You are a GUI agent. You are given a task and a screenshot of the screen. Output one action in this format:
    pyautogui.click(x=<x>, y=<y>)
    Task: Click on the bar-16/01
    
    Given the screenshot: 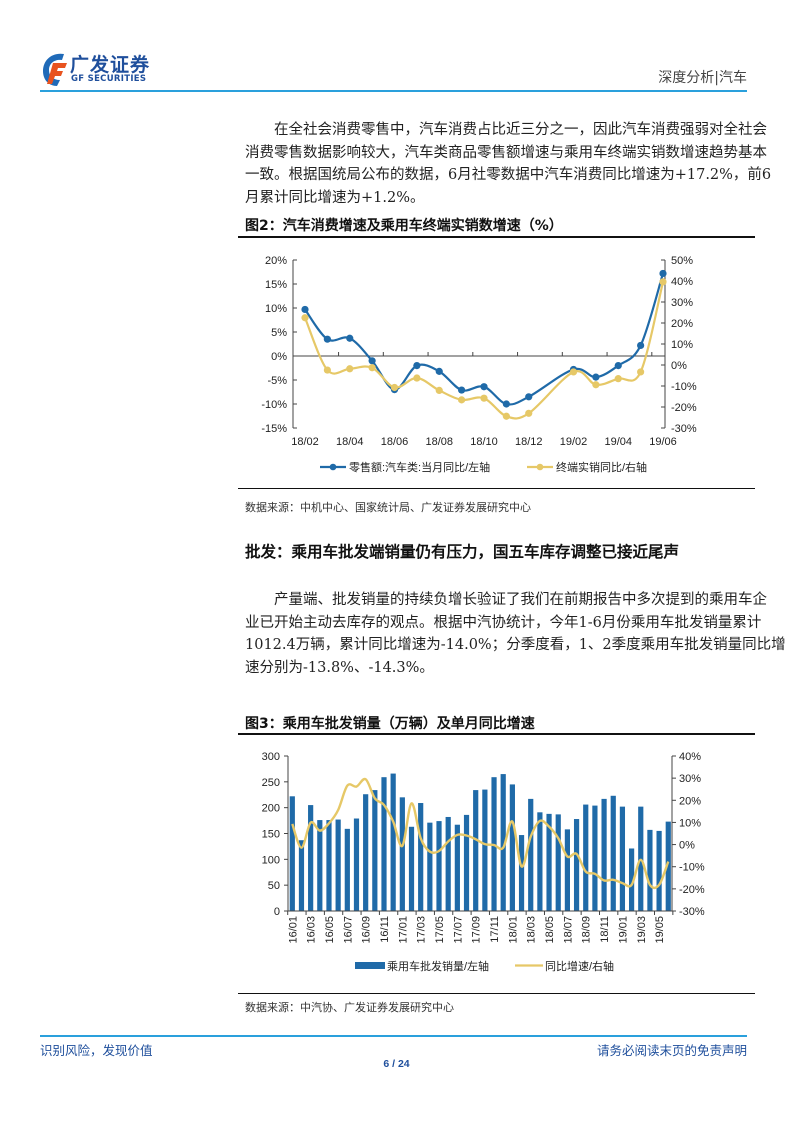 What is the action you would take?
    pyautogui.click(x=292, y=853)
    